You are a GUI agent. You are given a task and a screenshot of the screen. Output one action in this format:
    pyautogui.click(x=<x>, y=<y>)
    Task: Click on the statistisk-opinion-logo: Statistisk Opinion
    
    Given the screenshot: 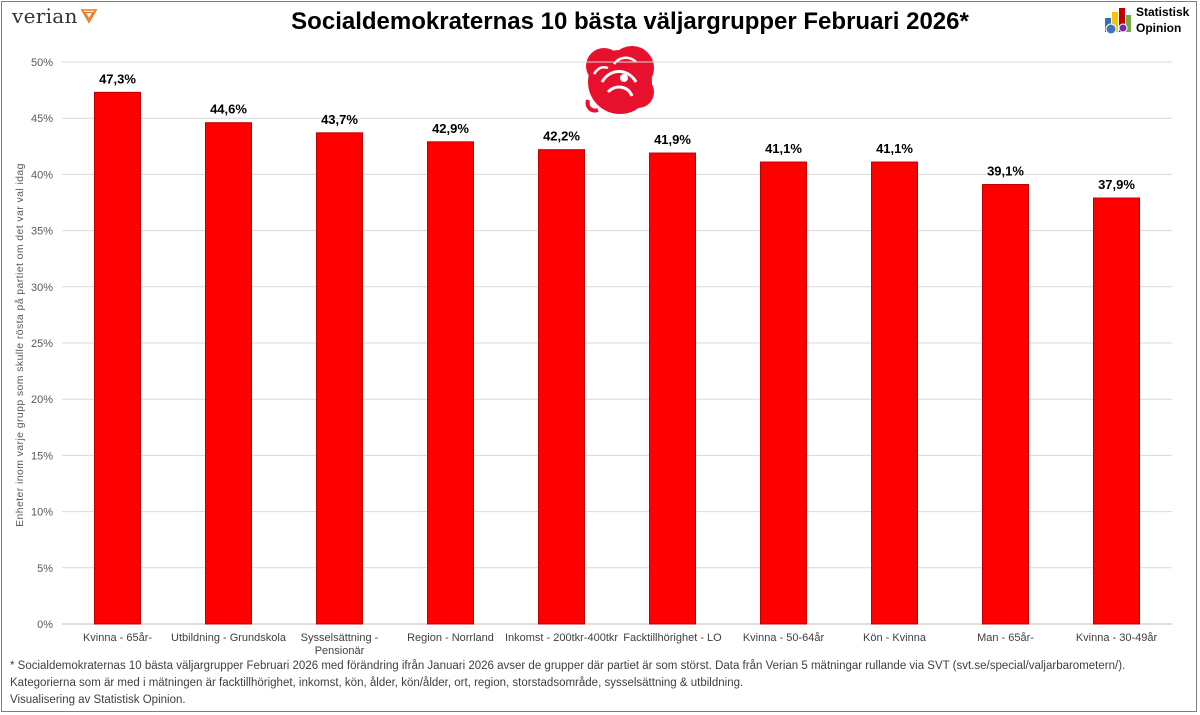 What is the action you would take?
    pyautogui.click(x=1146, y=20)
    